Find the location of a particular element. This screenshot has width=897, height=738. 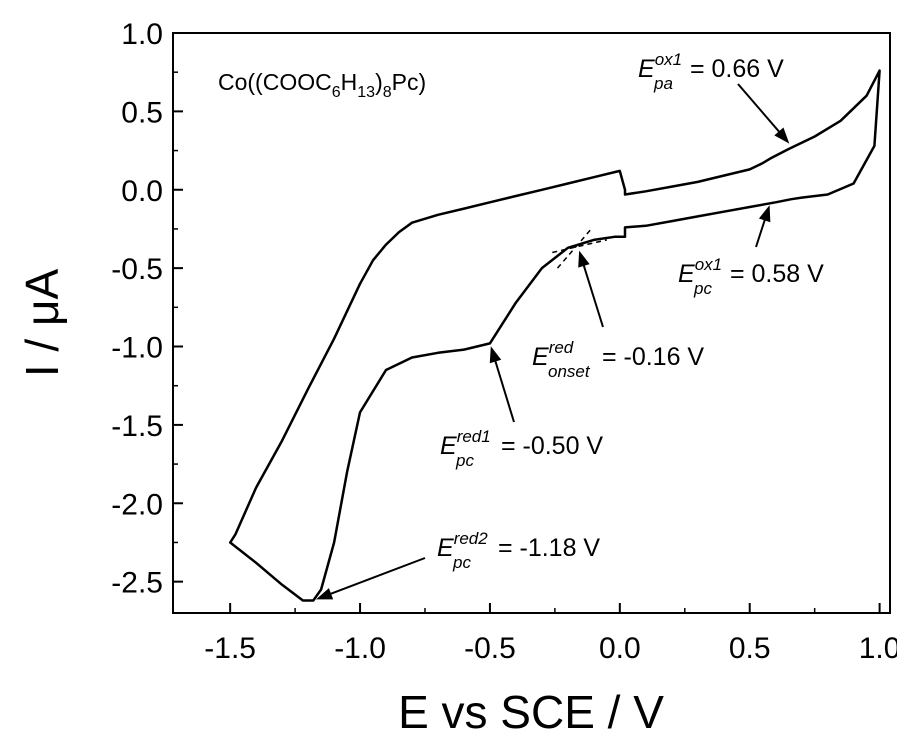

y-tick-label: -1.5 is located at coordinates (137, 426).